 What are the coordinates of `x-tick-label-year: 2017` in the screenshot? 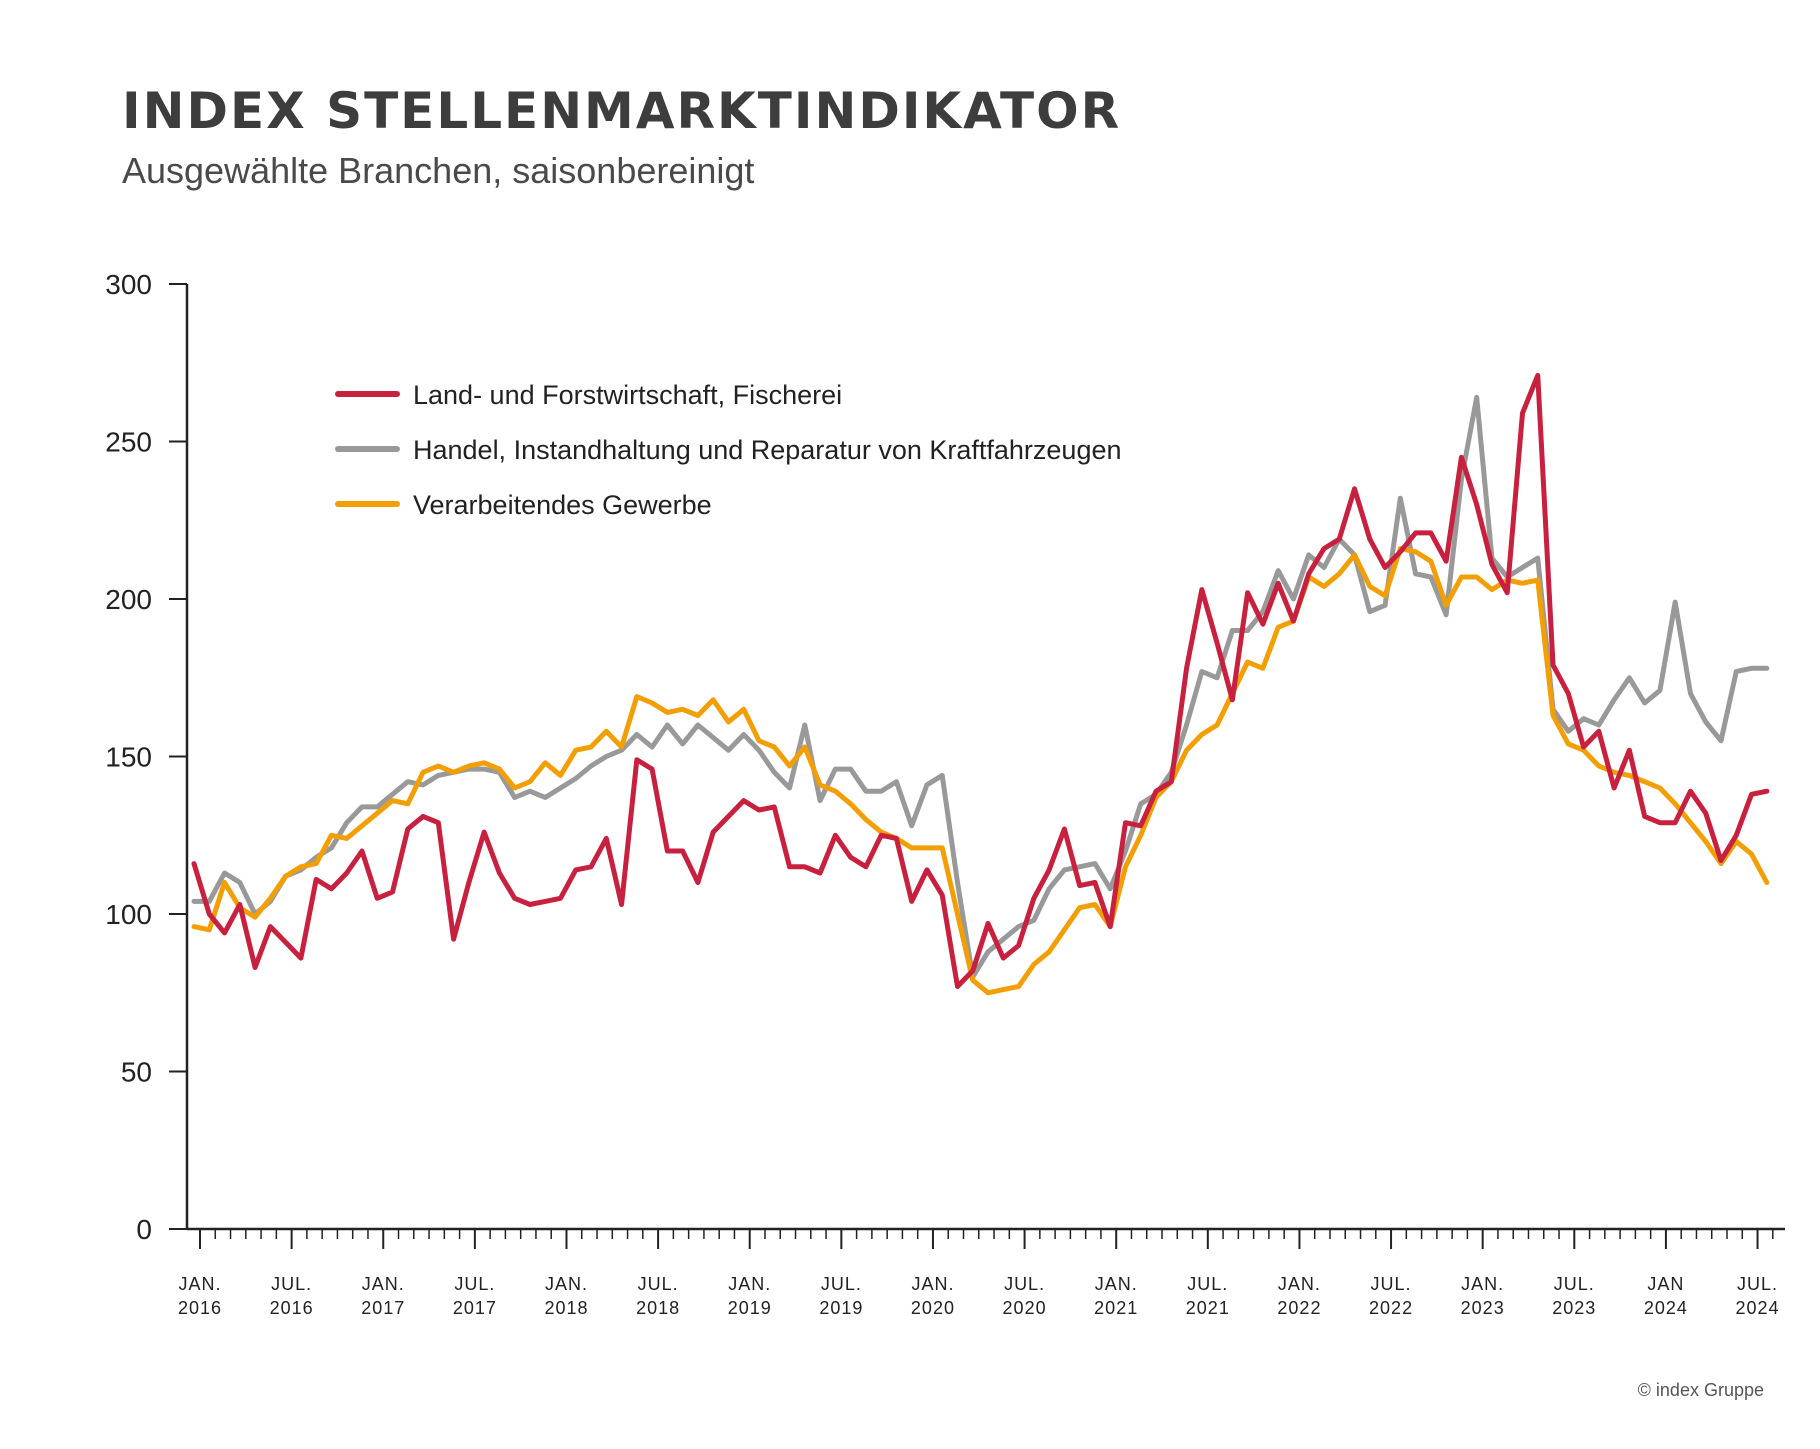 It's located at (475, 1308).